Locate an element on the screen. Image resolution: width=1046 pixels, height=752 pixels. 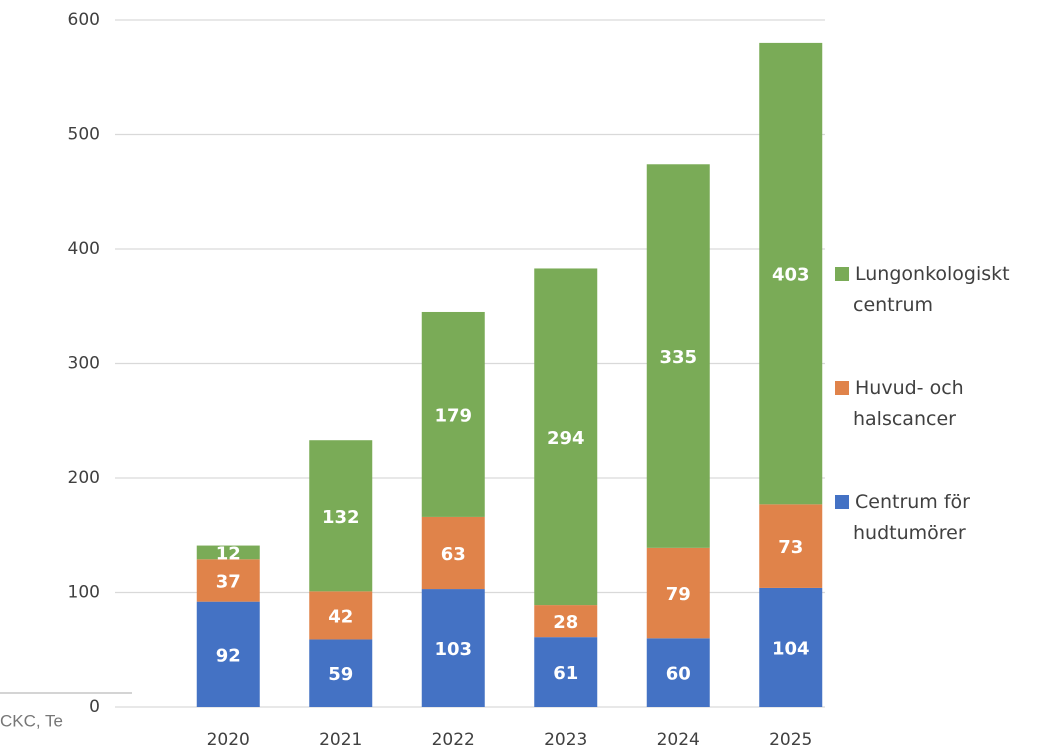
data-label: 103 is located at coordinates (453, 649).